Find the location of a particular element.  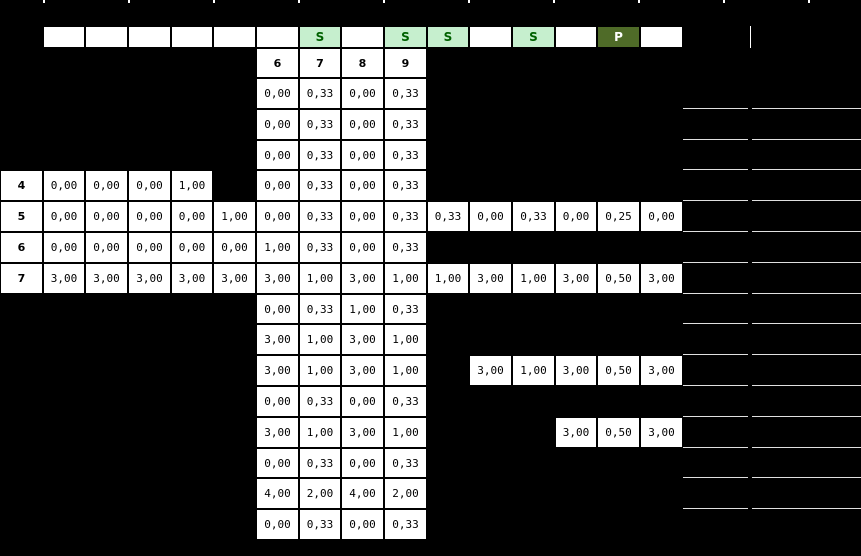

table-cell: 4,00 is located at coordinates (362, 493).